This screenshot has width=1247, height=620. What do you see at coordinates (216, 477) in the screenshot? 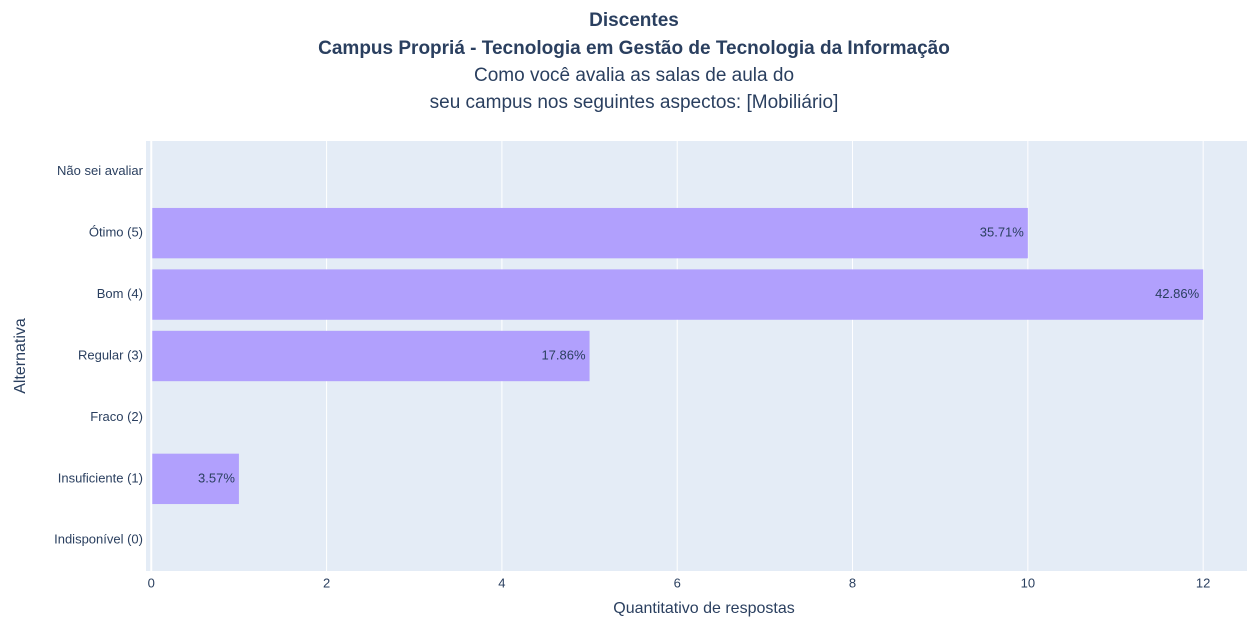
I see `data-label: 3.57%` at bounding box center [216, 477].